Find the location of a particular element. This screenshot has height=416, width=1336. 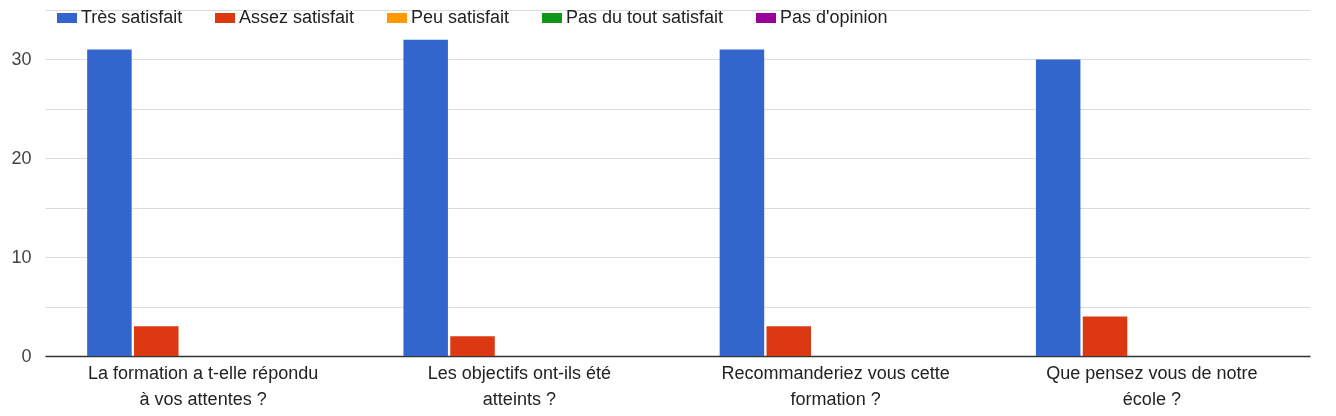

x-tick-label: La formation a t-elle répondu à vos attentes ? is located at coordinates (203, 385).